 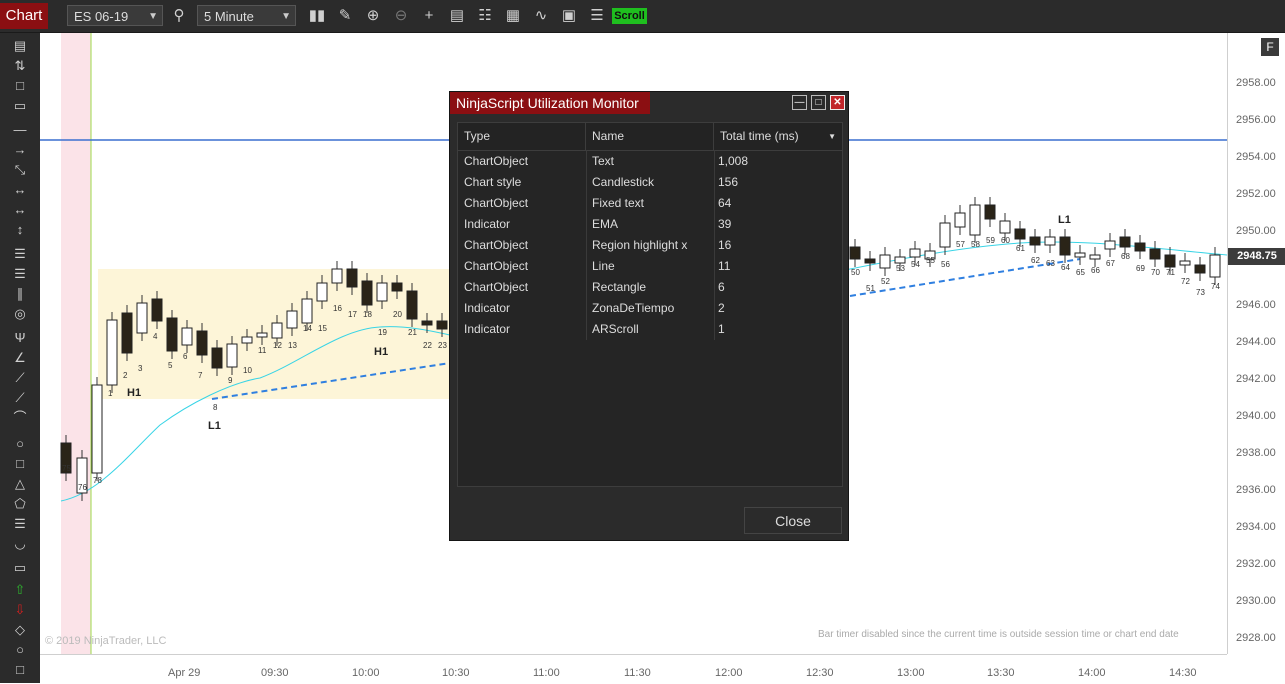 I want to click on properties-icon: ☷, so click(x=485, y=15).